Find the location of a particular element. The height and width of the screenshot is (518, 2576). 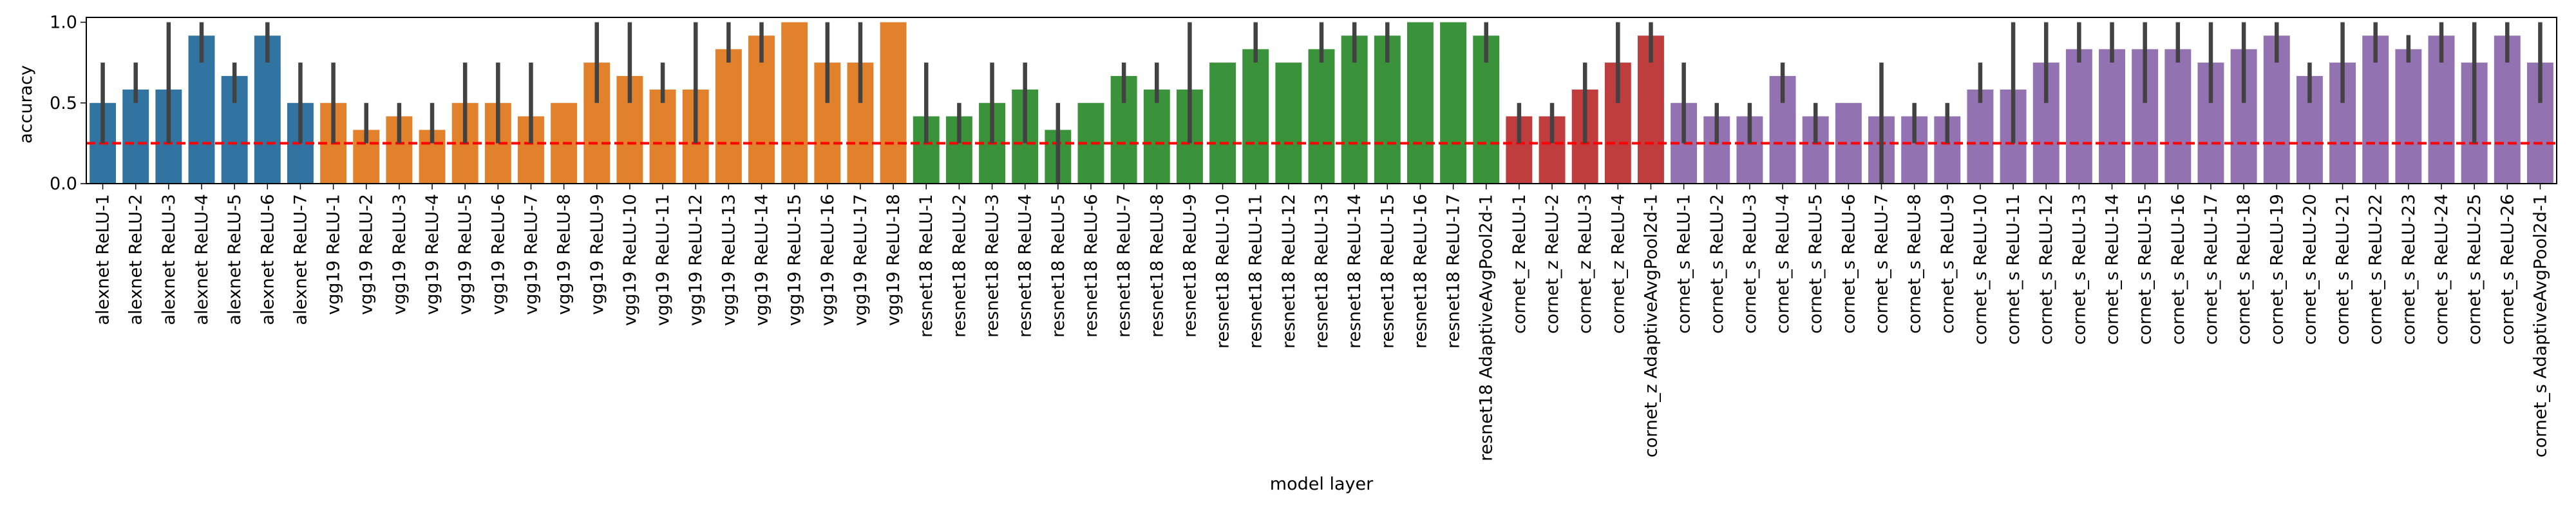

x-tick-label: cornet_s ReLU-12 is located at coordinates (2046, 269).